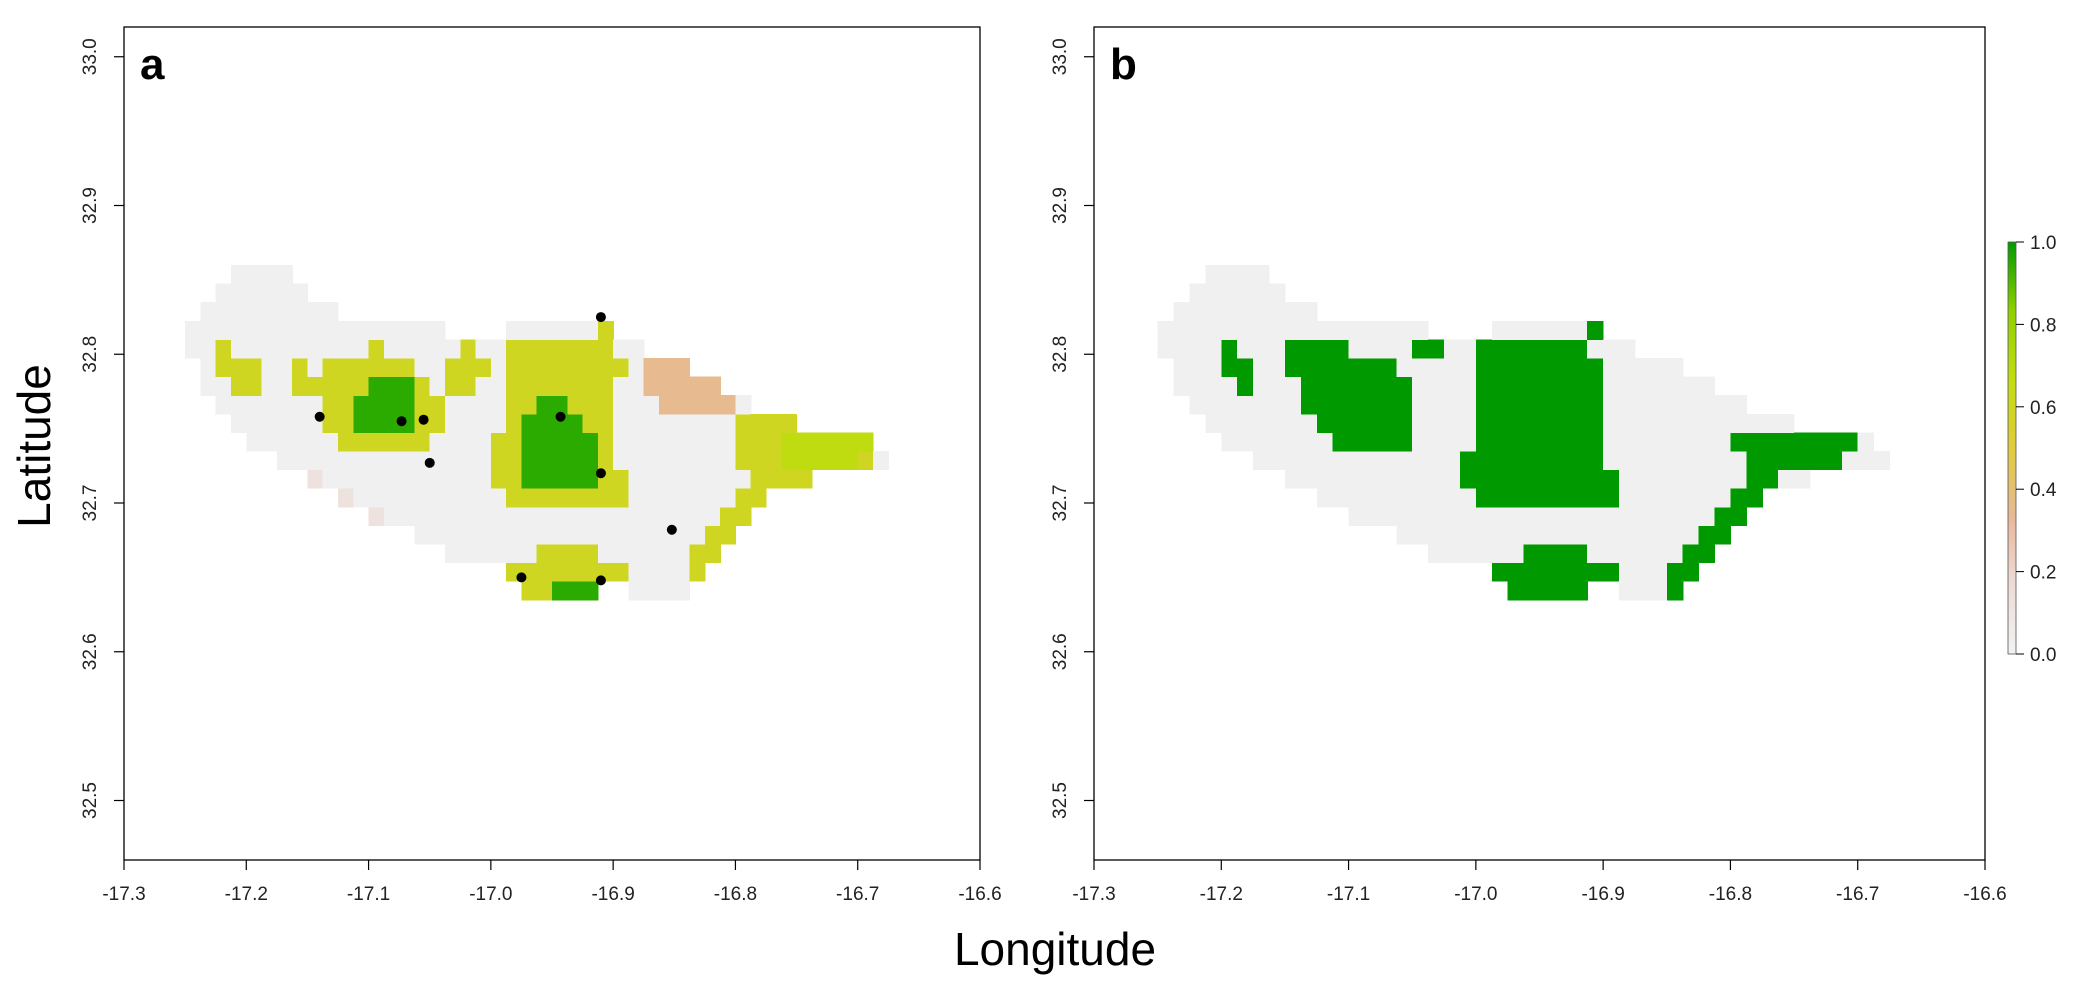  What do you see at coordinates (1060, 354) in the screenshot?
I see `y-tick-label: 32.8` at bounding box center [1060, 354].